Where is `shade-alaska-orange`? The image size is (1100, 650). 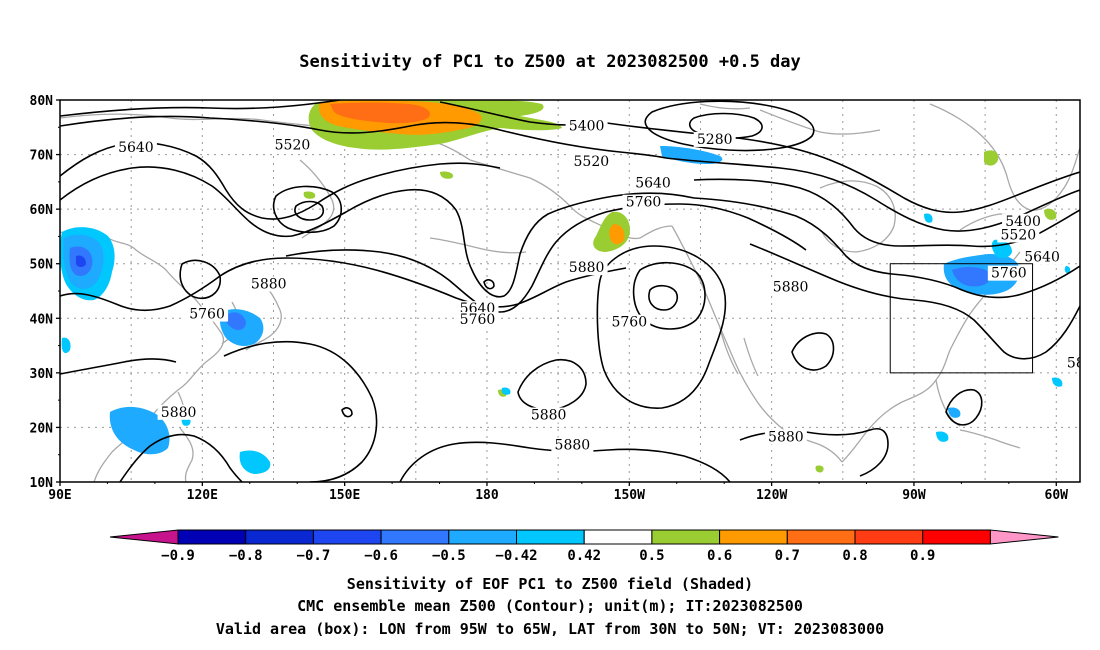
shade-alaska-orange is located at coordinates (617, 234).